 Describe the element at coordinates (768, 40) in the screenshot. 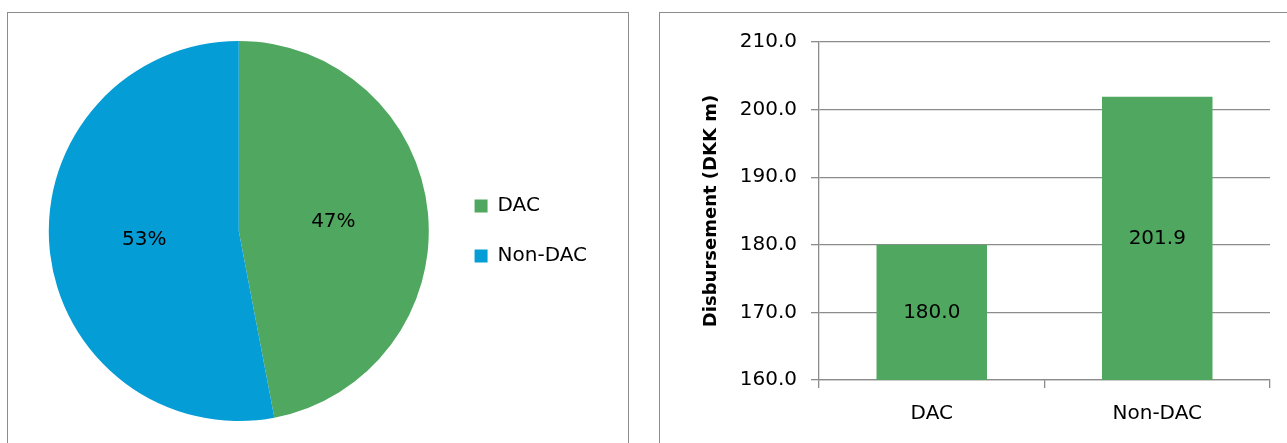

I see `y-tick-label: 210.0` at that location.